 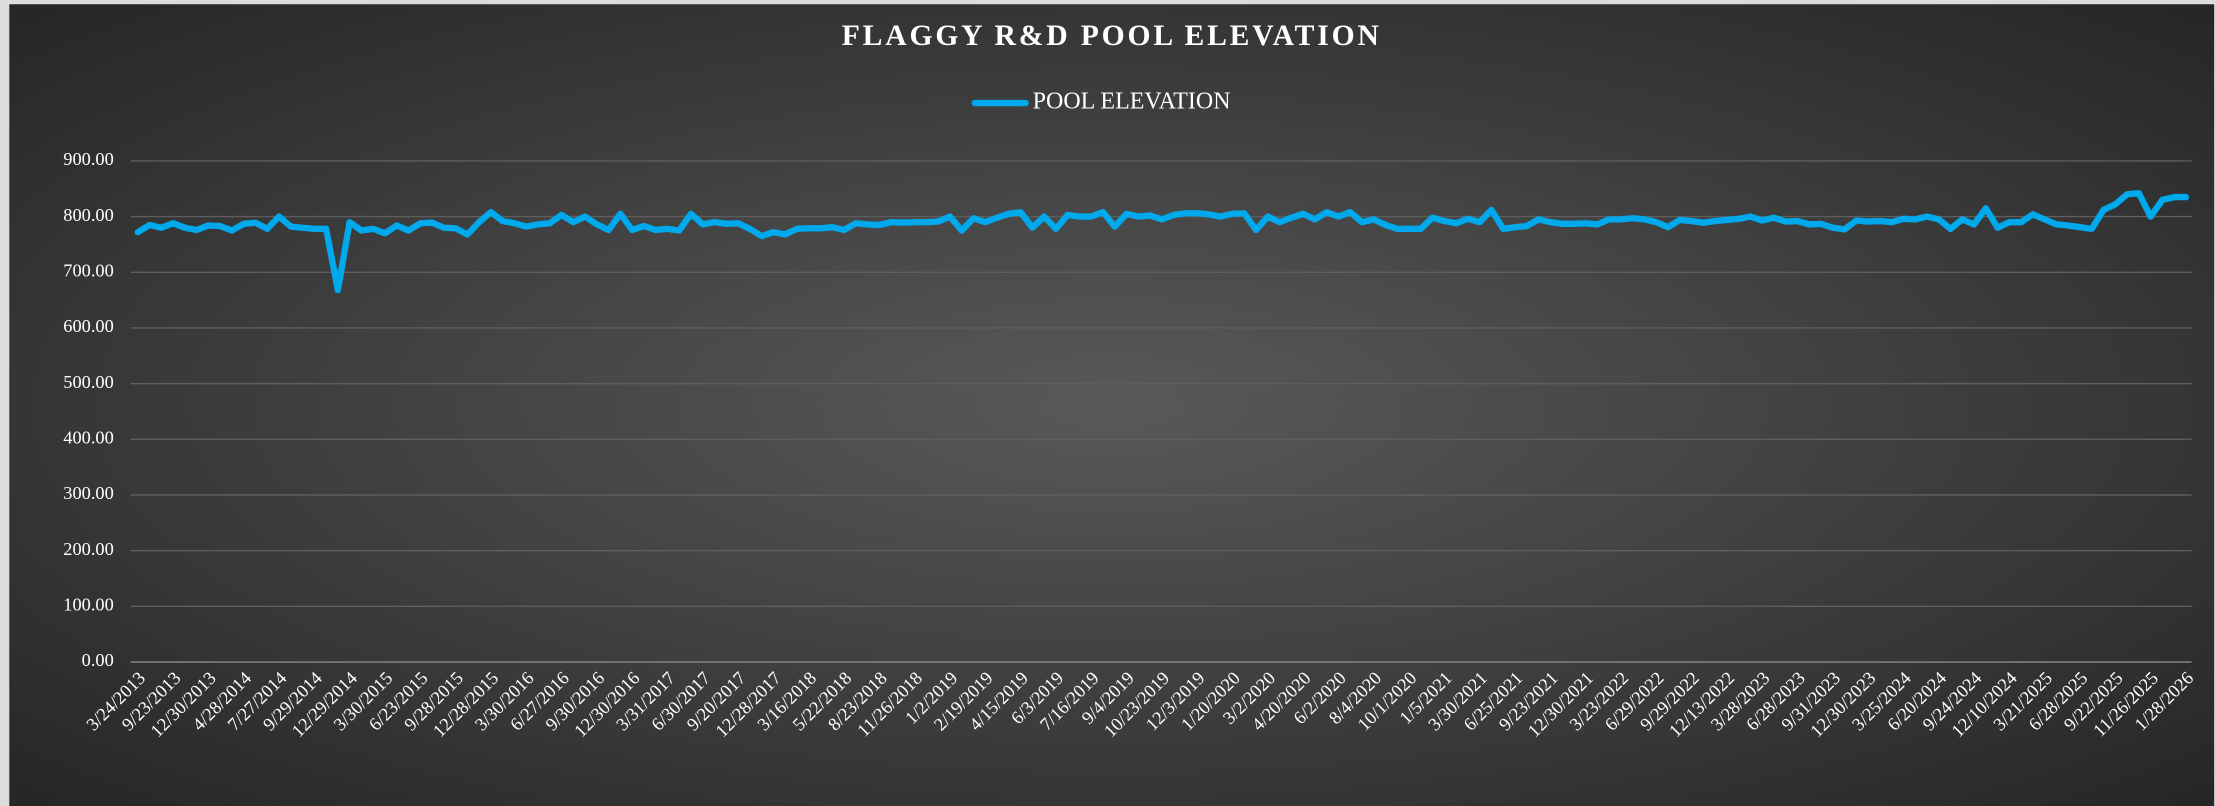 What do you see at coordinates (98, 660) in the screenshot?
I see `y-tick-label: 0.00` at bounding box center [98, 660].